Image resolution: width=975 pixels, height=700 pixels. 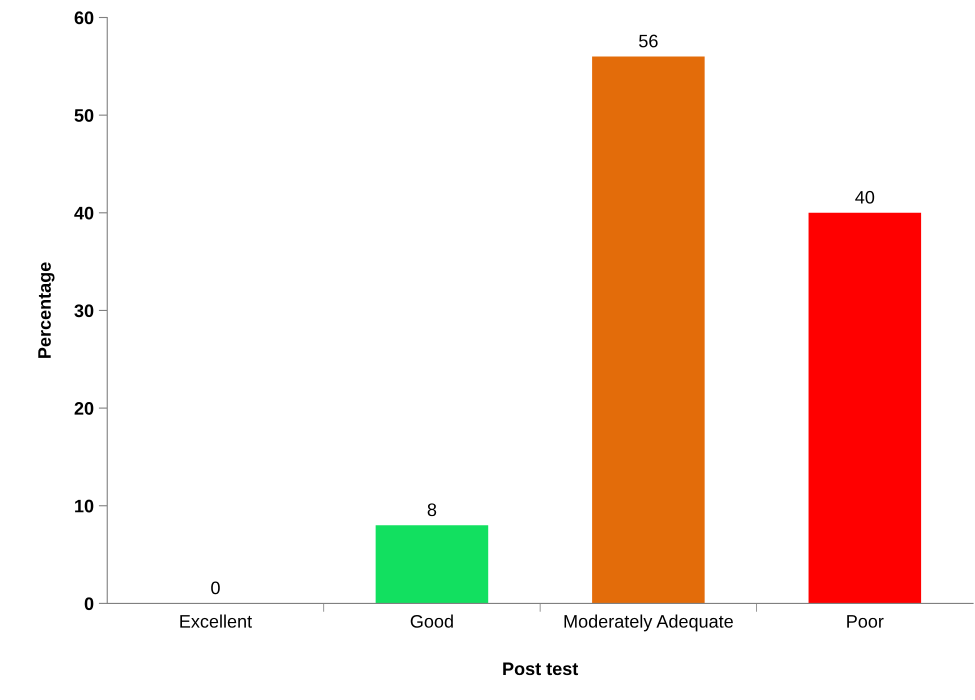 I want to click on x-tick-label: Poor, so click(x=865, y=621).